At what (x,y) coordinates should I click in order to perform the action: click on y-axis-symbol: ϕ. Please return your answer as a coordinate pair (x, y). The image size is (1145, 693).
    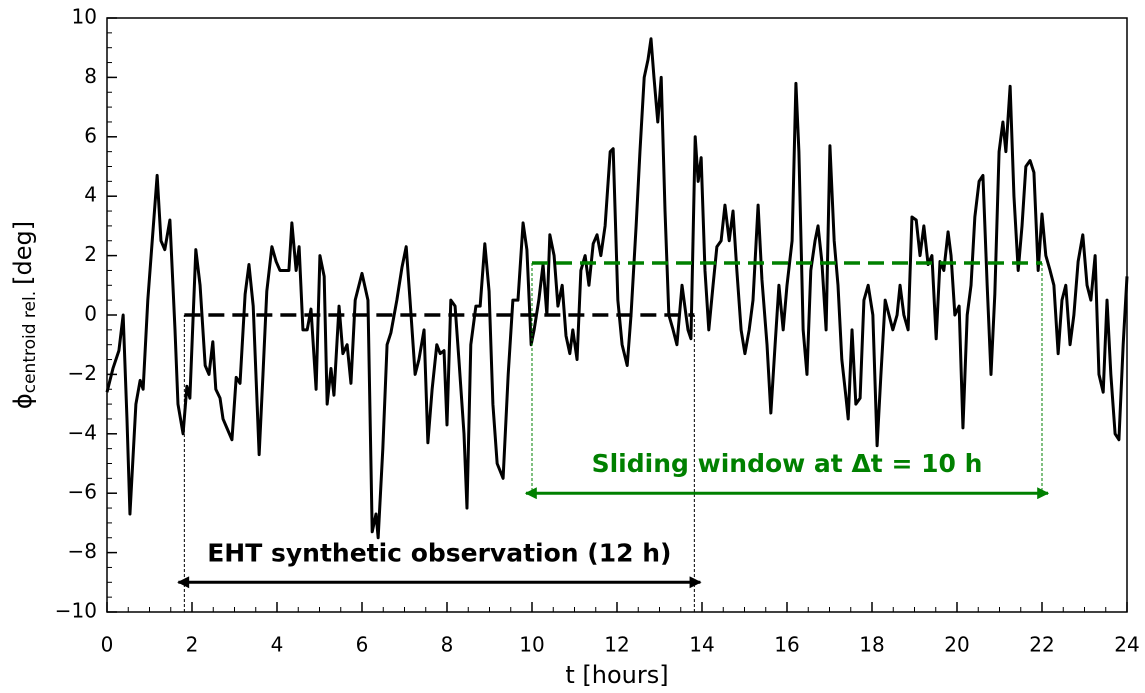
    Looking at the image, I should click on (23, 401).